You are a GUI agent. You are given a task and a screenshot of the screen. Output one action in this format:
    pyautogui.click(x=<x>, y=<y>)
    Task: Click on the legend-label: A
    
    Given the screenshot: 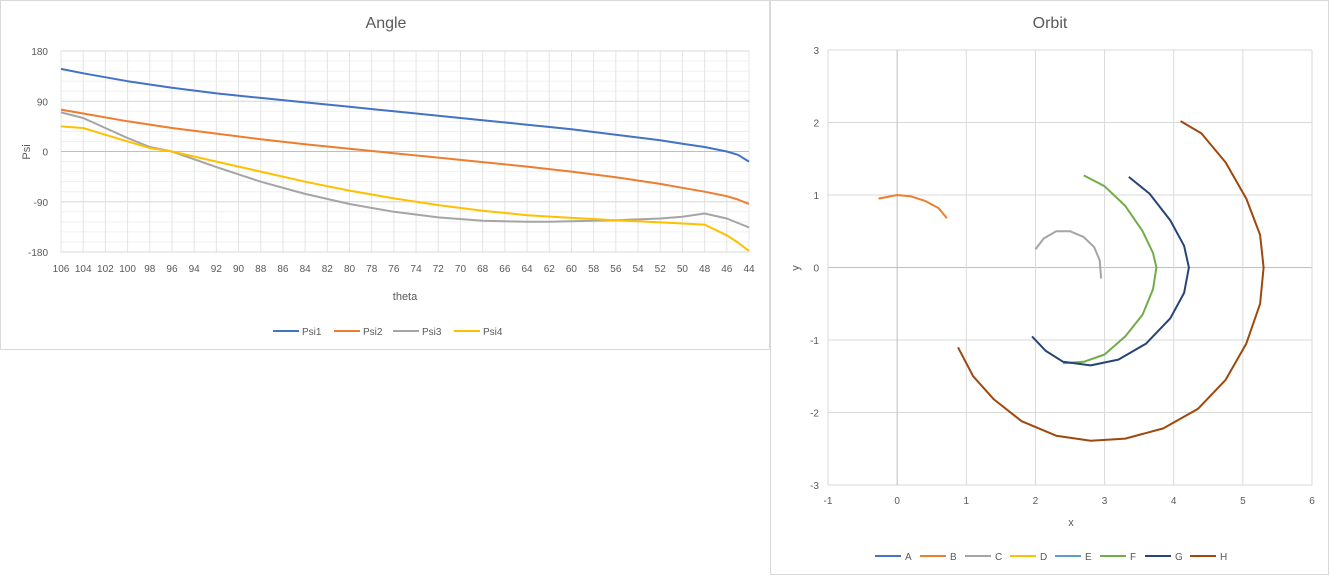 What is the action you would take?
    pyautogui.click(x=908, y=557)
    